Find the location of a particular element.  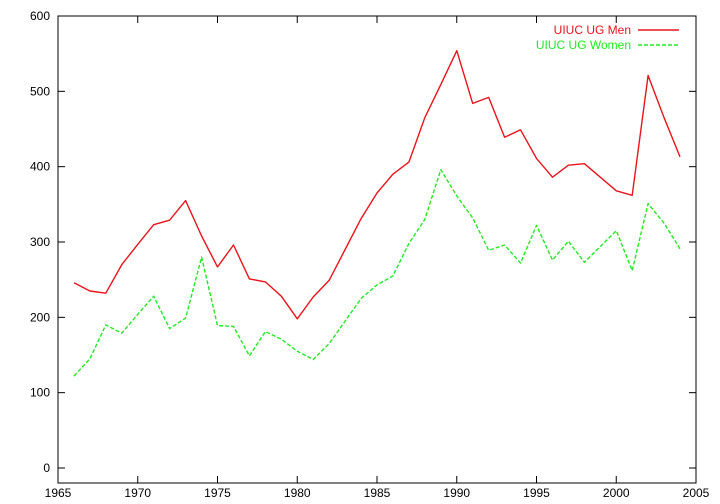

x-tick-label: 2000 is located at coordinates (616, 493).